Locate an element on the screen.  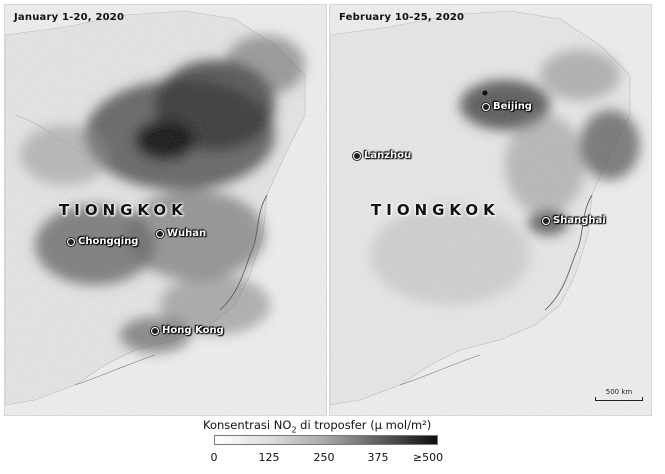
scale-bar-line is located at coordinates (619, 399).